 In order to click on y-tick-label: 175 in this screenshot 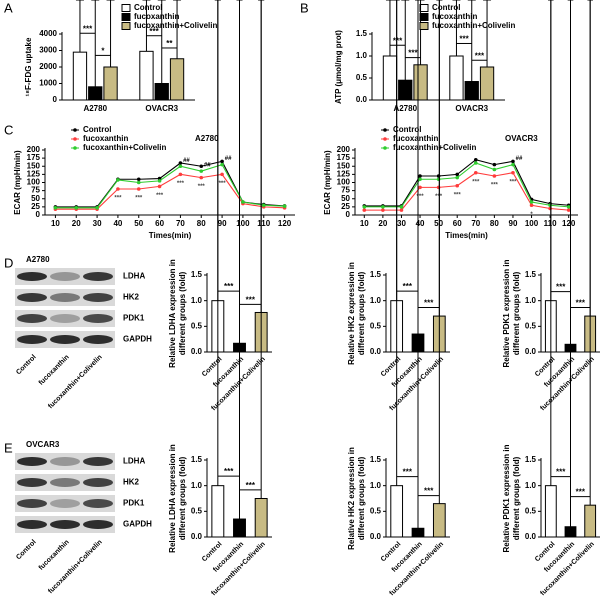, I will do `click(34, 157)`.